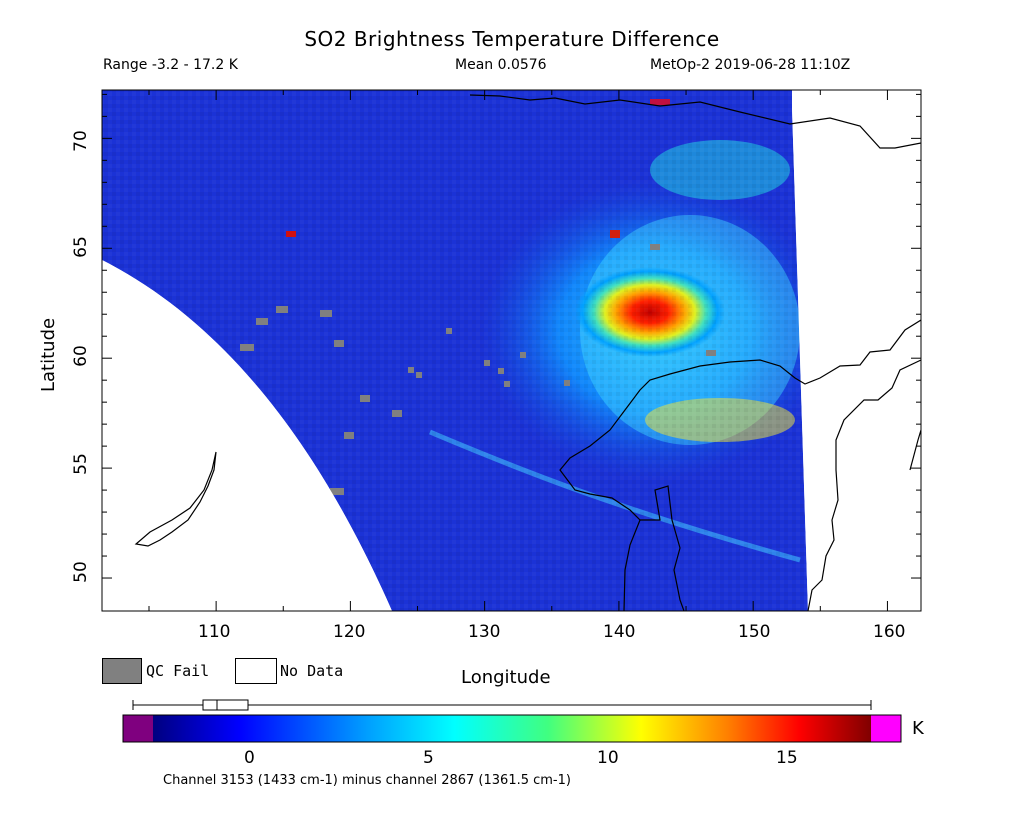  Describe the element at coordinates (122, 671) in the screenshot. I see `qc-fail-swatch` at that location.